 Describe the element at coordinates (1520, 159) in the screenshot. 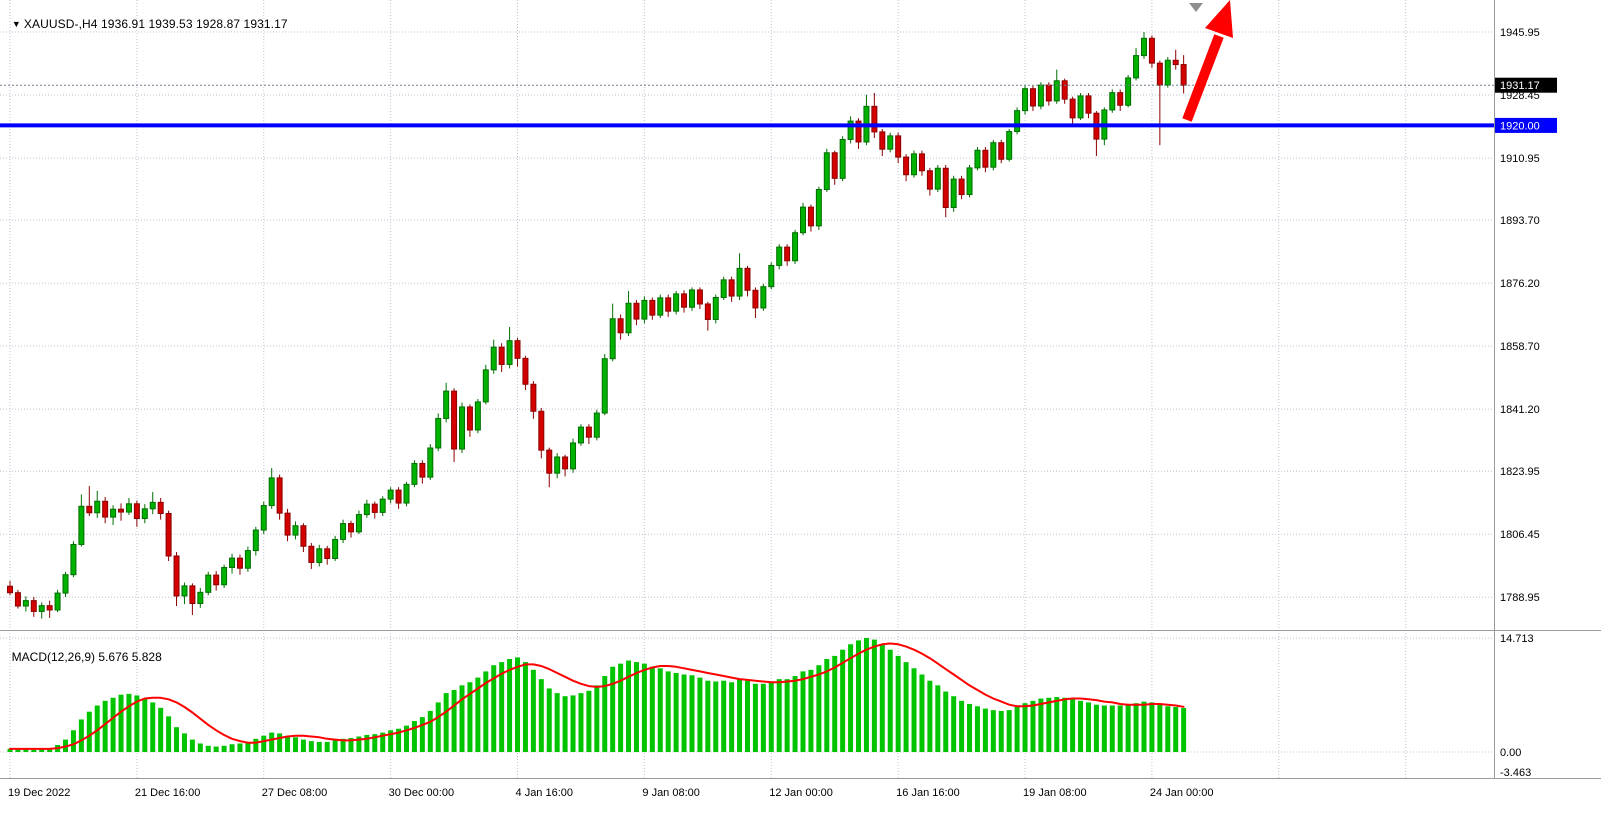

I see `price-axis-label: 1910.95` at that location.